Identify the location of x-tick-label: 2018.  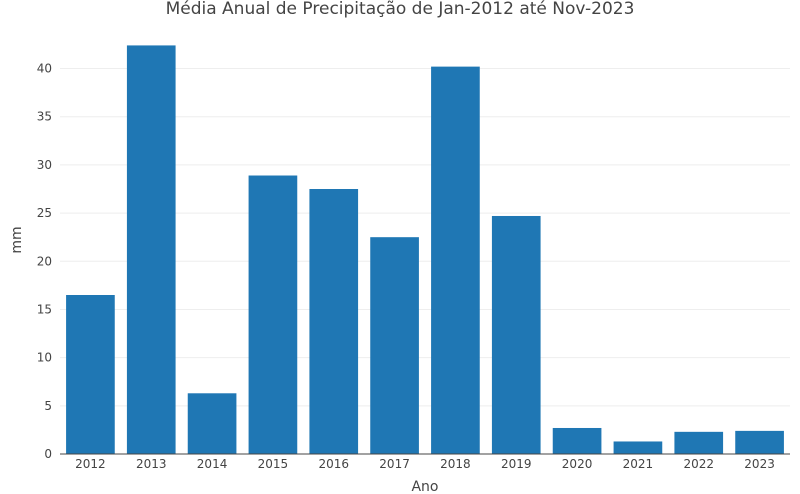
(455, 464).